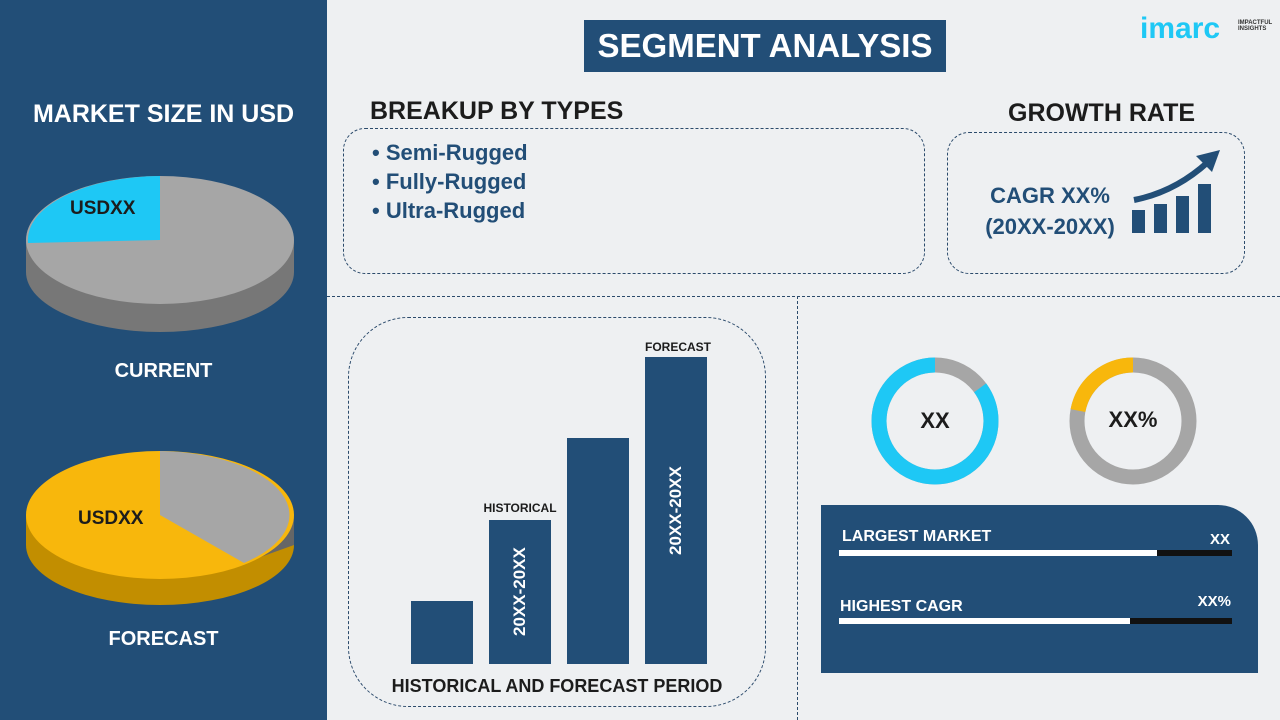 This screenshot has height=720, width=1280. What do you see at coordinates (1050, 195) in the screenshot?
I see `cagr-value: CAGR XX%` at bounding box center [1050, 195].